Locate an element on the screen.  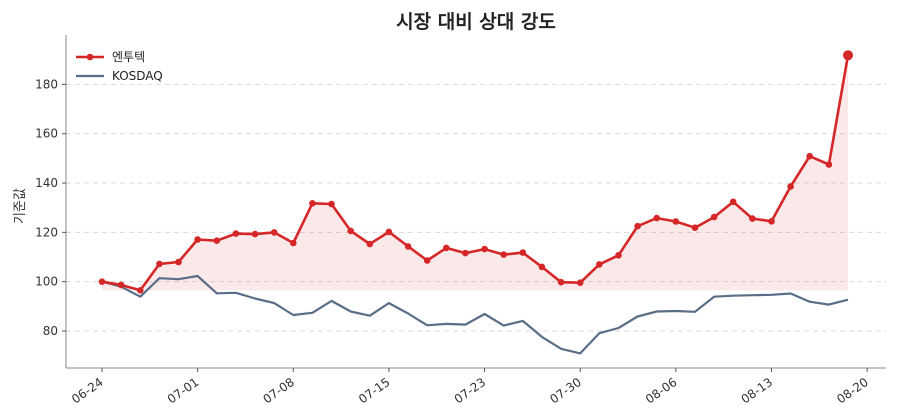
x-tick-label-08-06: 08-06 is located at coordinates (661, 390).